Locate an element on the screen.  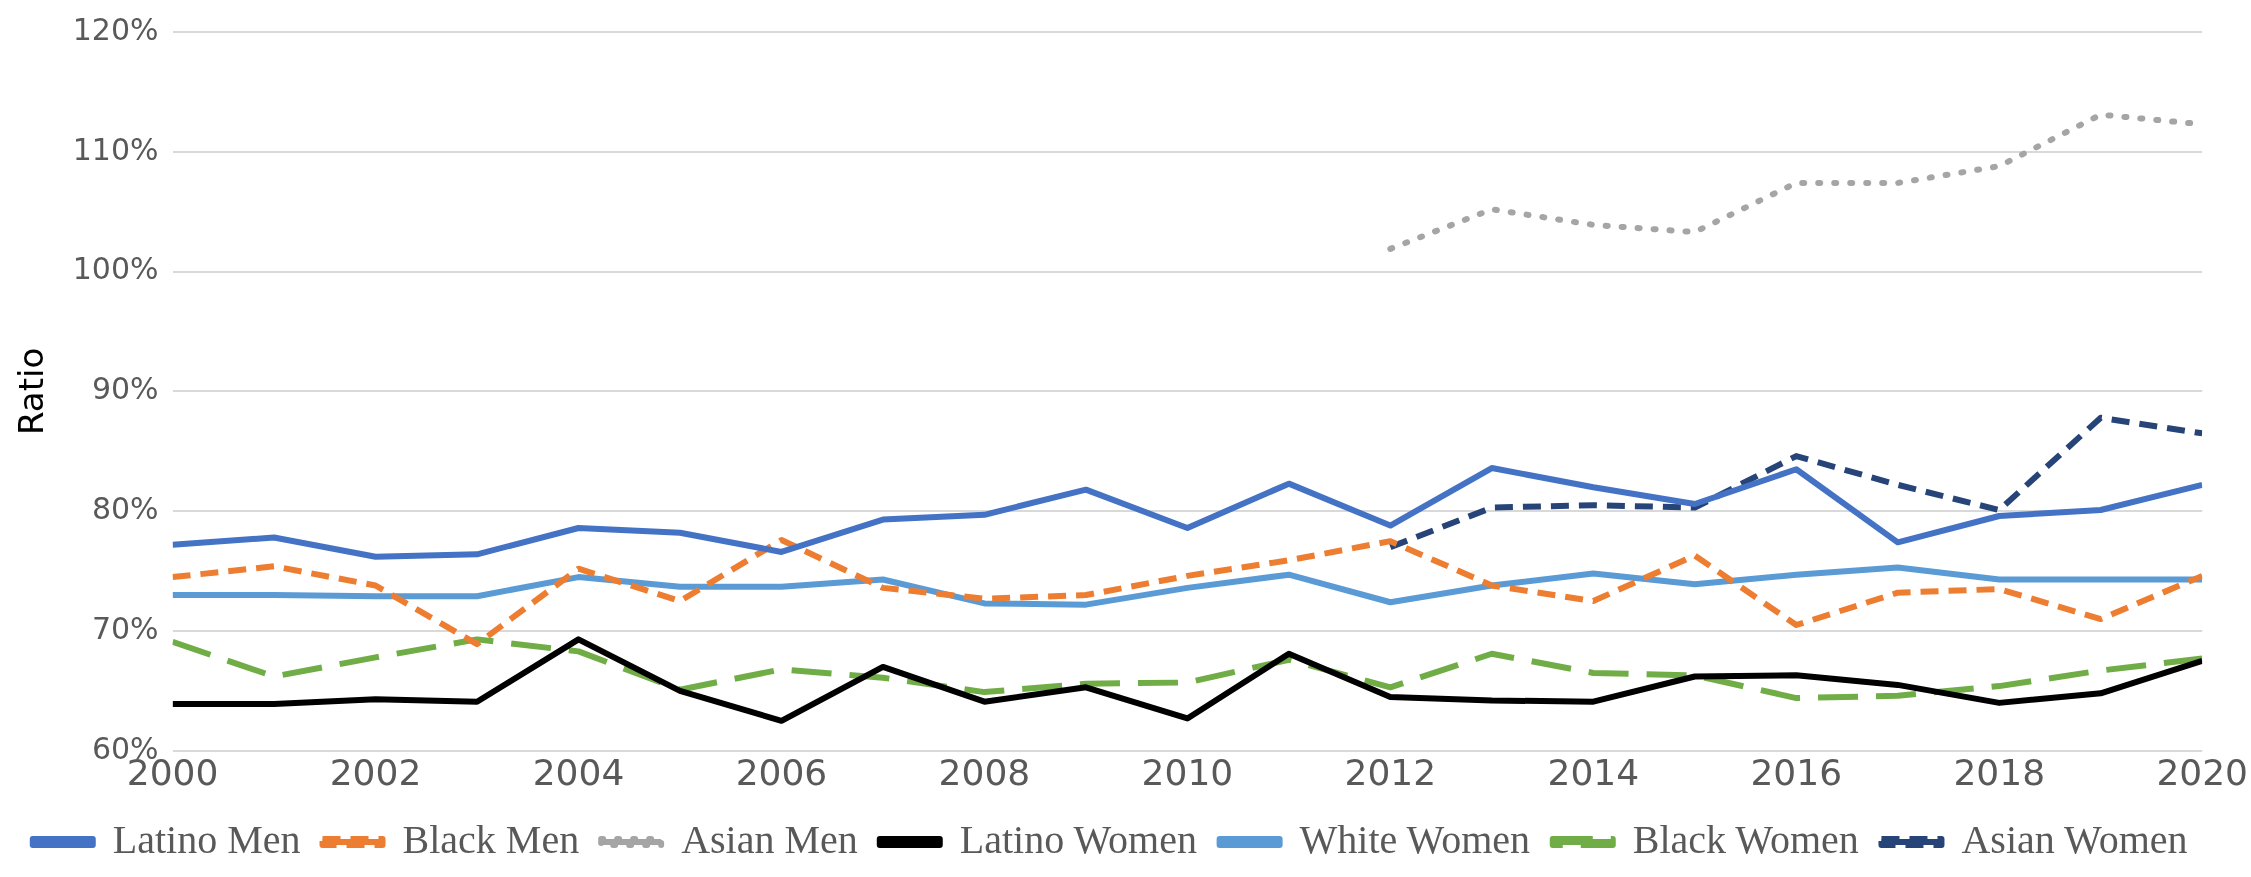
legend-label: Latino Women is located at coordinates (1078, 839).